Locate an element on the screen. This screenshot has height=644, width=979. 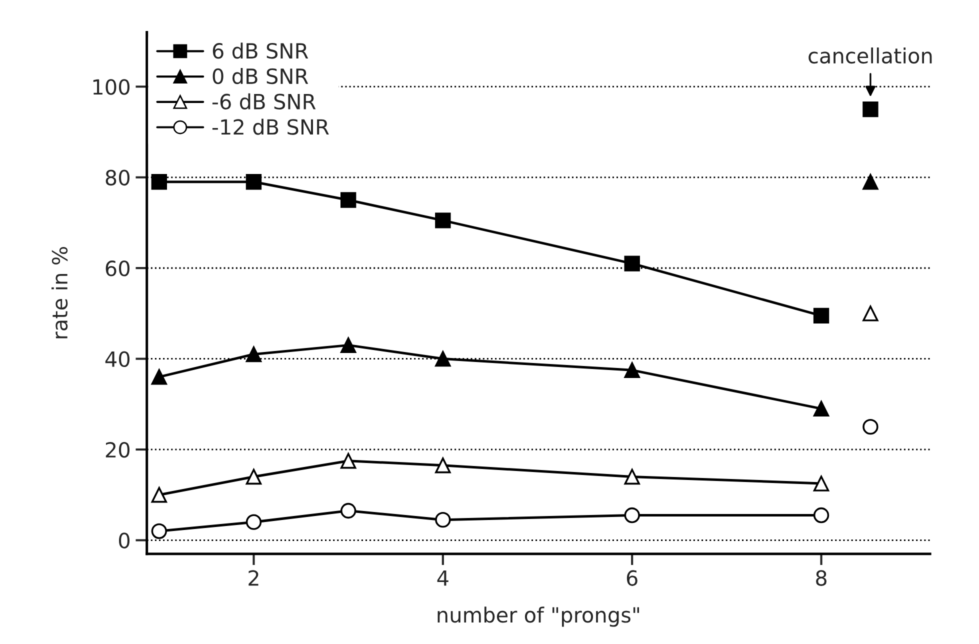
y-tick-label: 40 is located at coordinates (117, 359).